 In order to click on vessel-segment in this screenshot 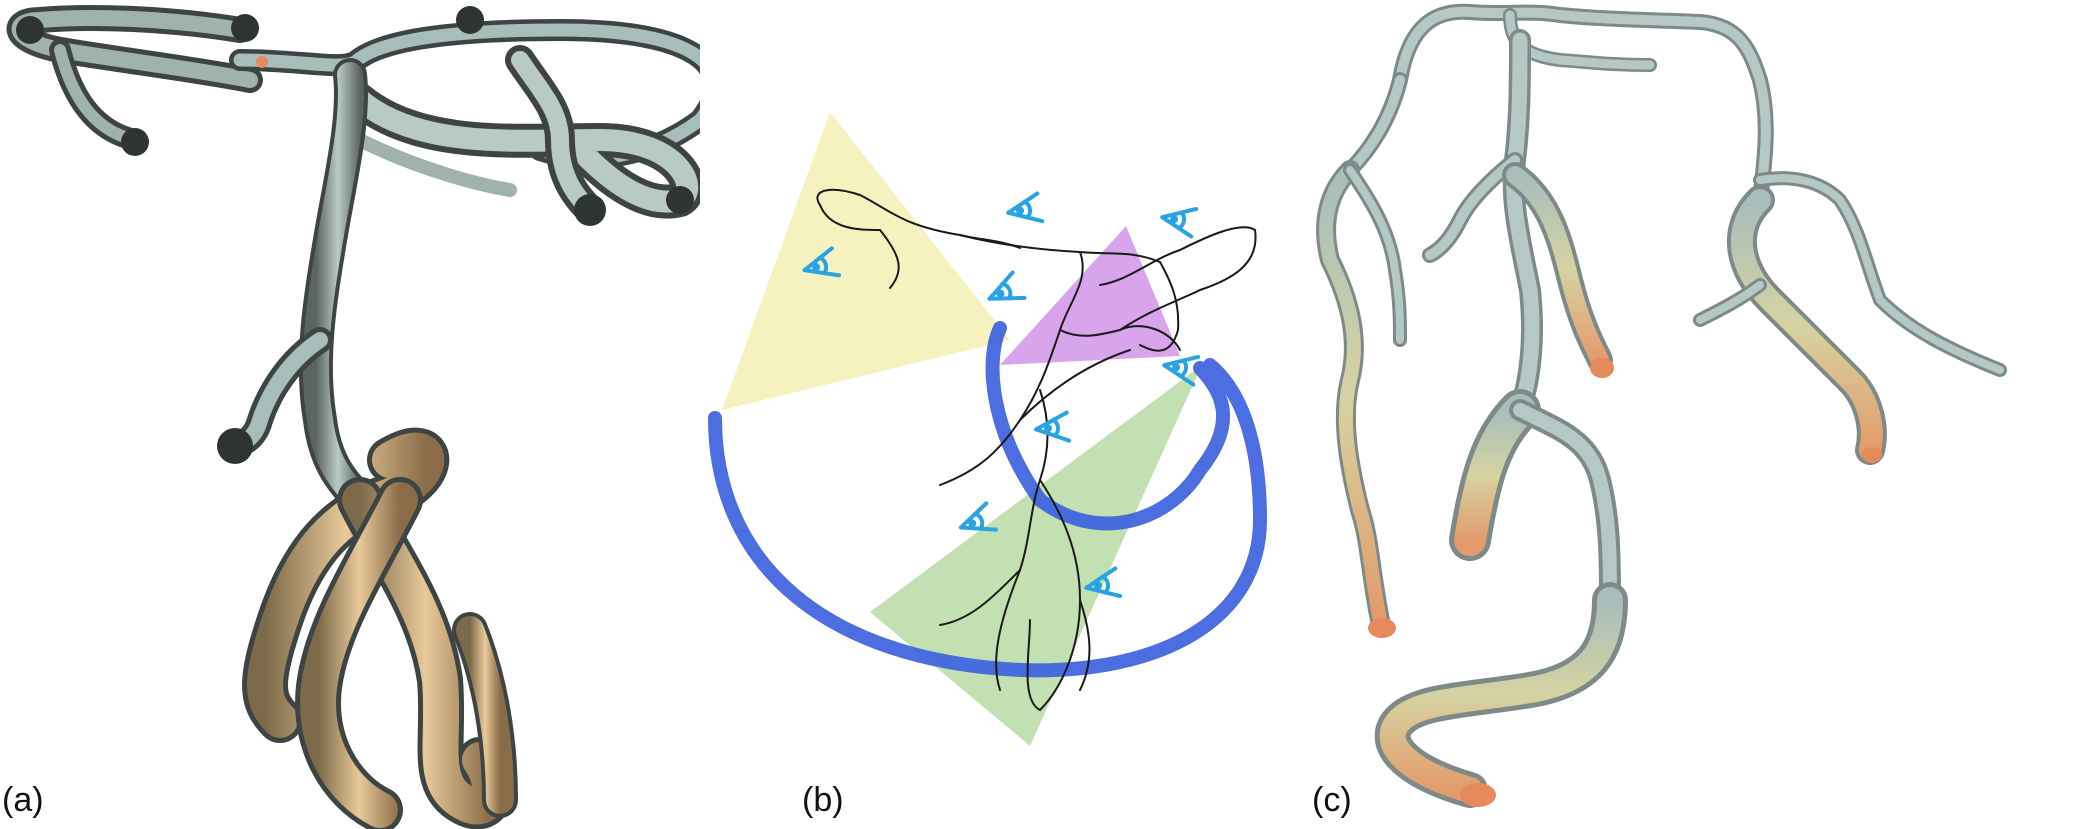, I will do `click(1583, 105)`.